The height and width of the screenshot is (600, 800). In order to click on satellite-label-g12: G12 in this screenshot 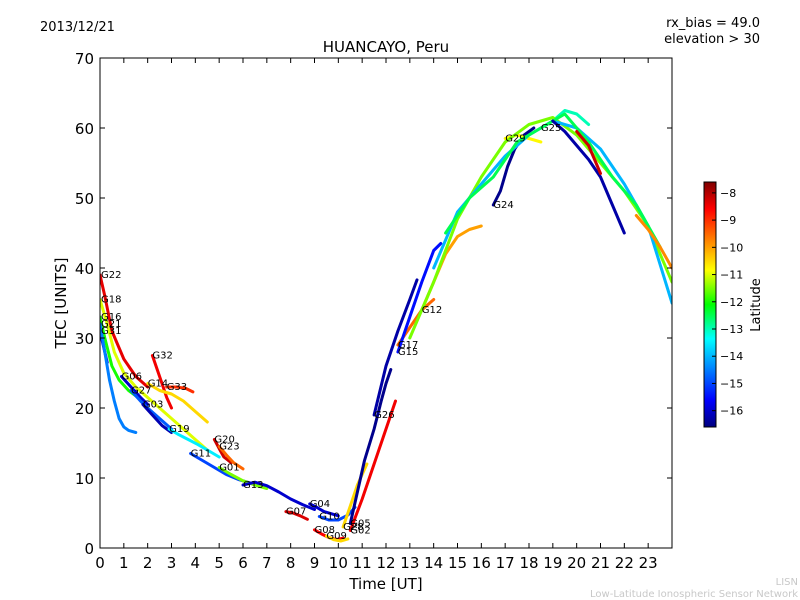, I will do `click(432, 310)`.